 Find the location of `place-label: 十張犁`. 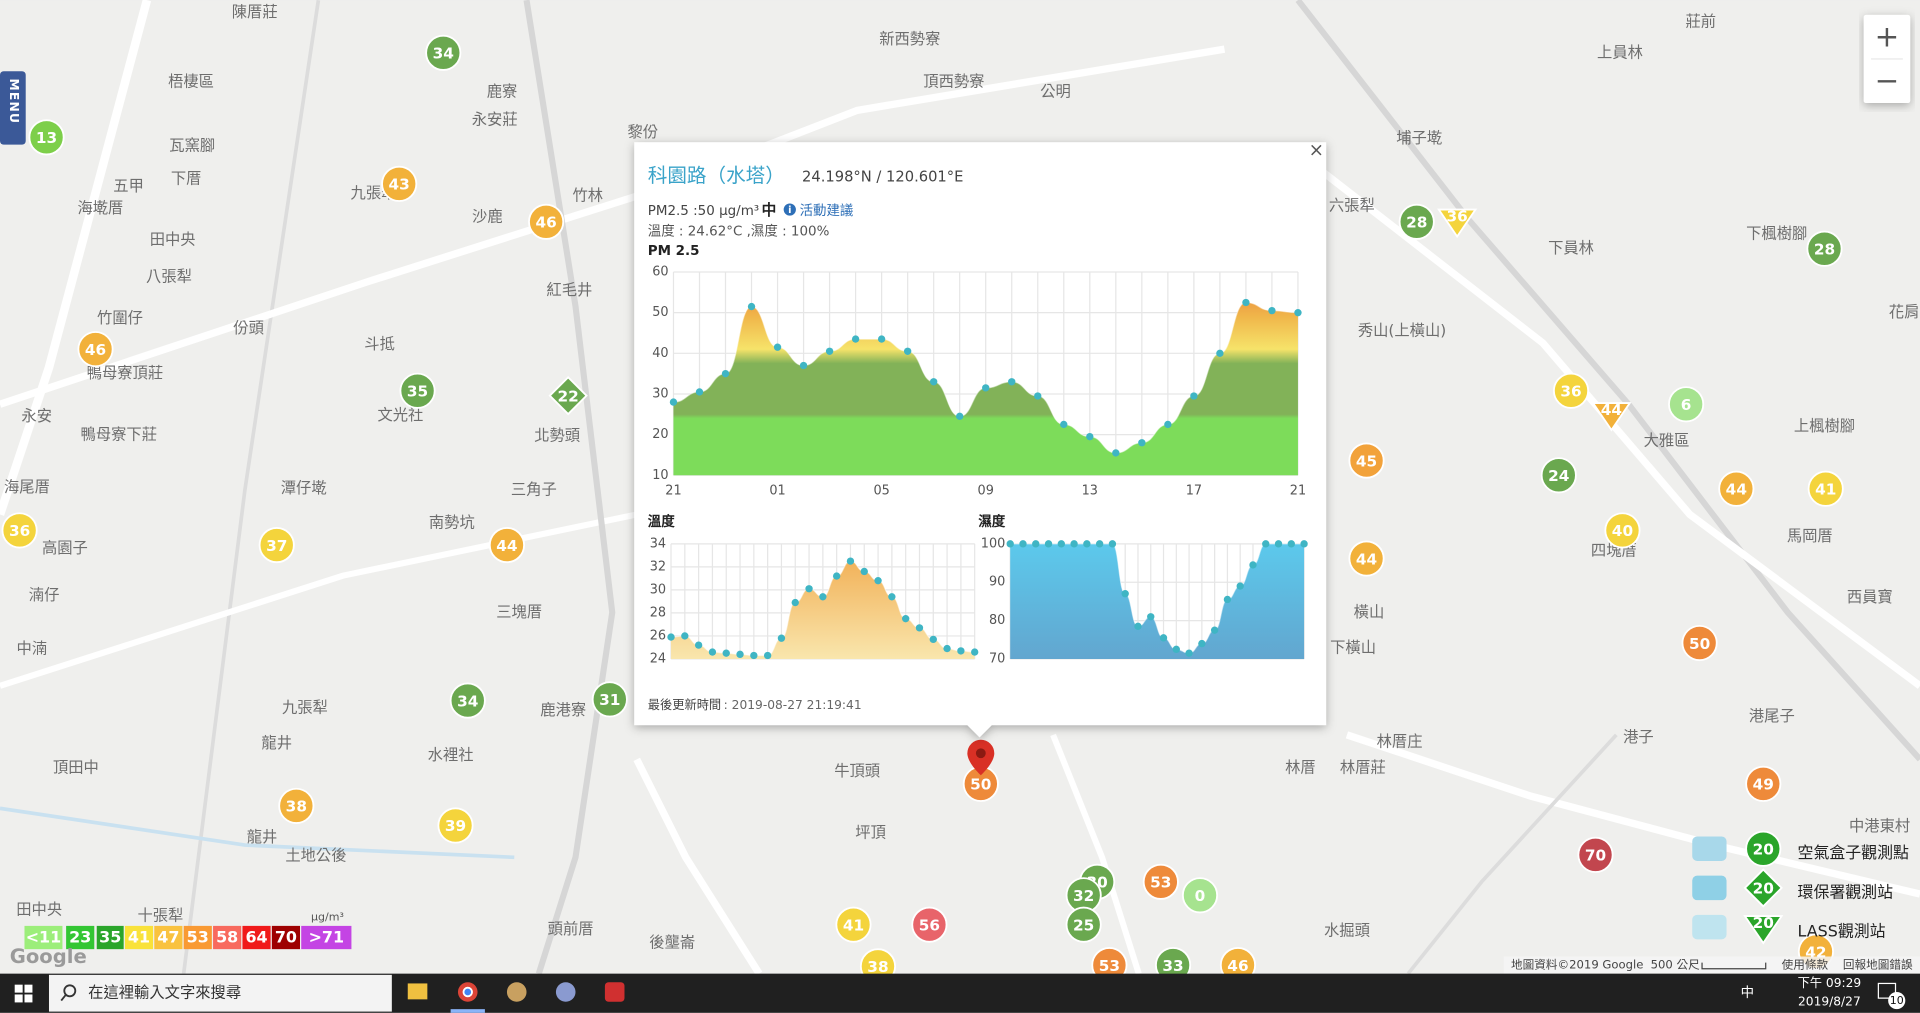

place-label: 十張犁 is located at coordinates (160, 916).